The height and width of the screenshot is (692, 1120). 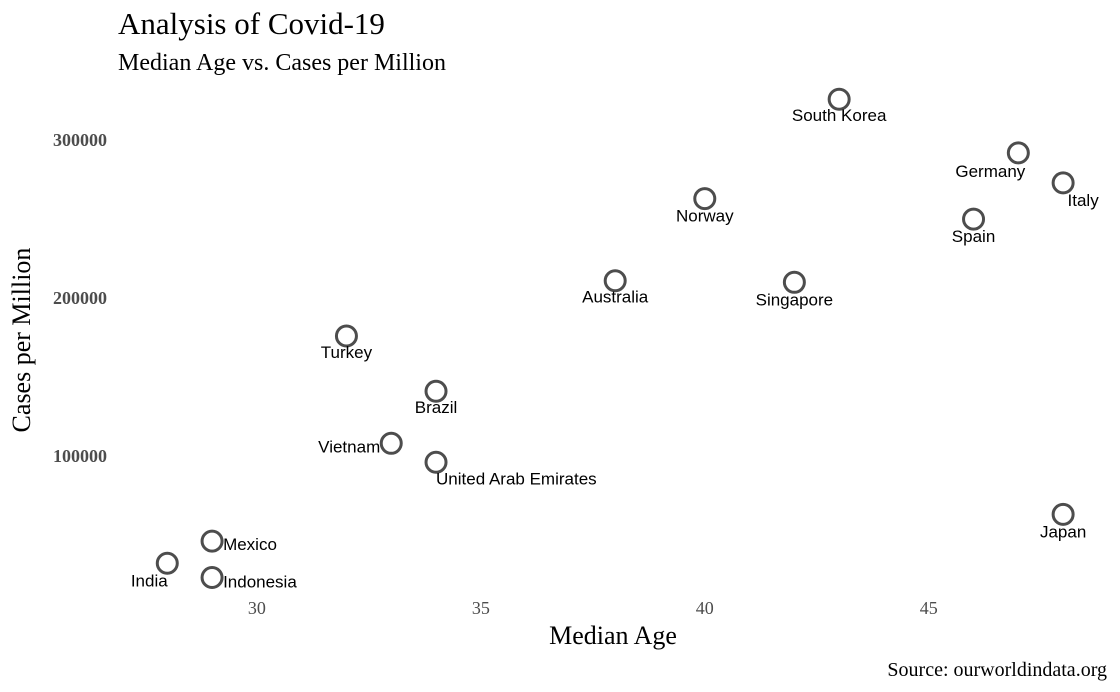 I want to click on y-tick-label: 200000, so click(x=80, y=298).